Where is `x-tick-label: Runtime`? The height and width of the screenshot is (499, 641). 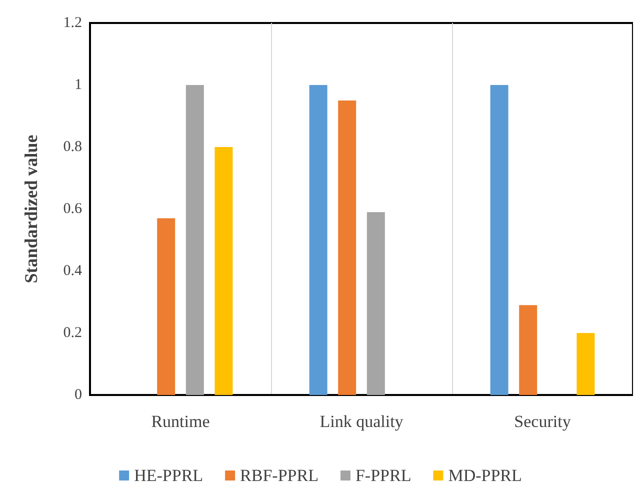 x-tick-label: Runtime is located at coordinates (180, 421).